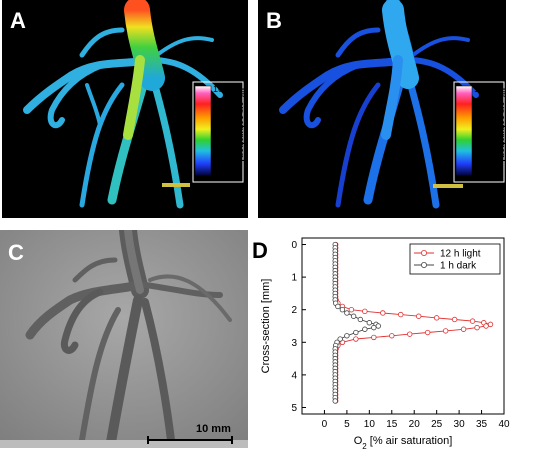 This screenshot has height=458, width=550. I want to click on plot-frame, so click(403, 326).